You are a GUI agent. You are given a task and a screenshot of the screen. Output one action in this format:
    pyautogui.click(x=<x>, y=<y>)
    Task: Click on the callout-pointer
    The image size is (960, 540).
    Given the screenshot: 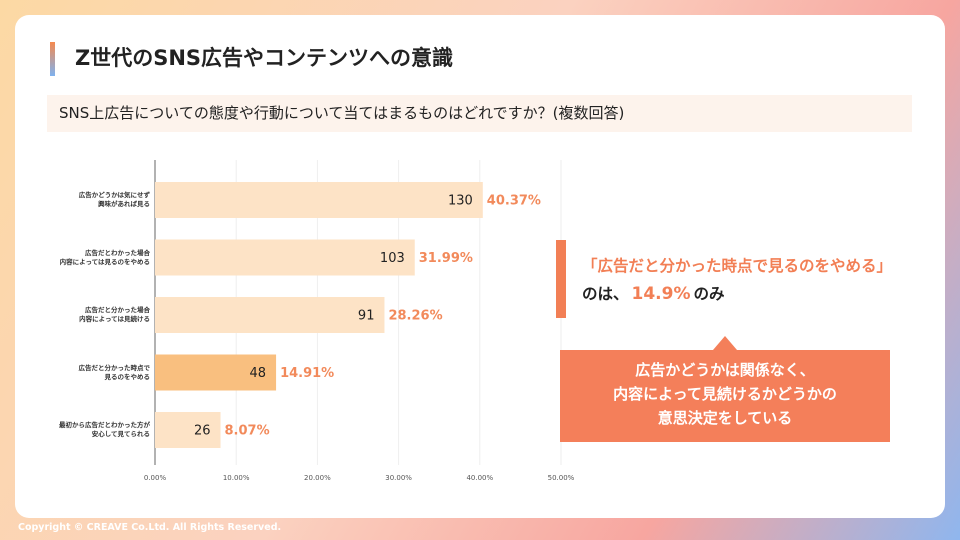 What is the action you would take?
    pyautogui.click(x=725, y=343)
    